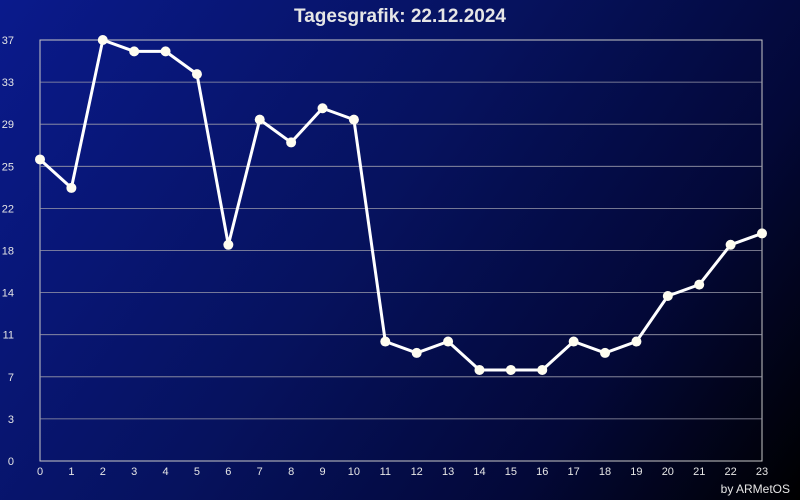 Image resolution: width=800 pixels, height=500 pixels. Describe the element at coordinates (8, 336) in the screenshot. I see `y-tick-label: 11` at that location.